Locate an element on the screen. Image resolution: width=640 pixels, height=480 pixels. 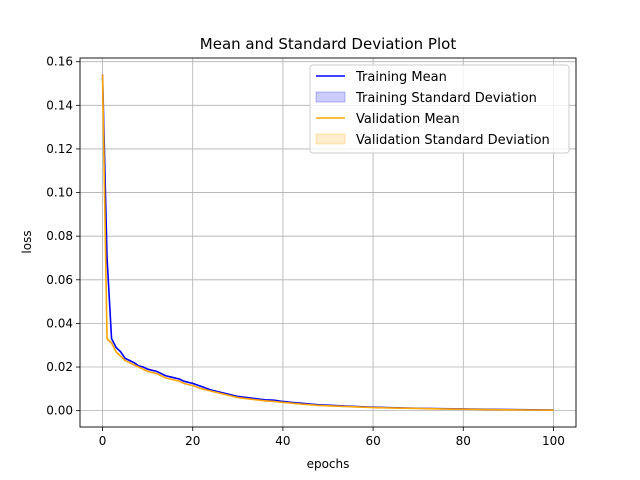
x-tick-label: 100 is located at coordinates (553, 441).